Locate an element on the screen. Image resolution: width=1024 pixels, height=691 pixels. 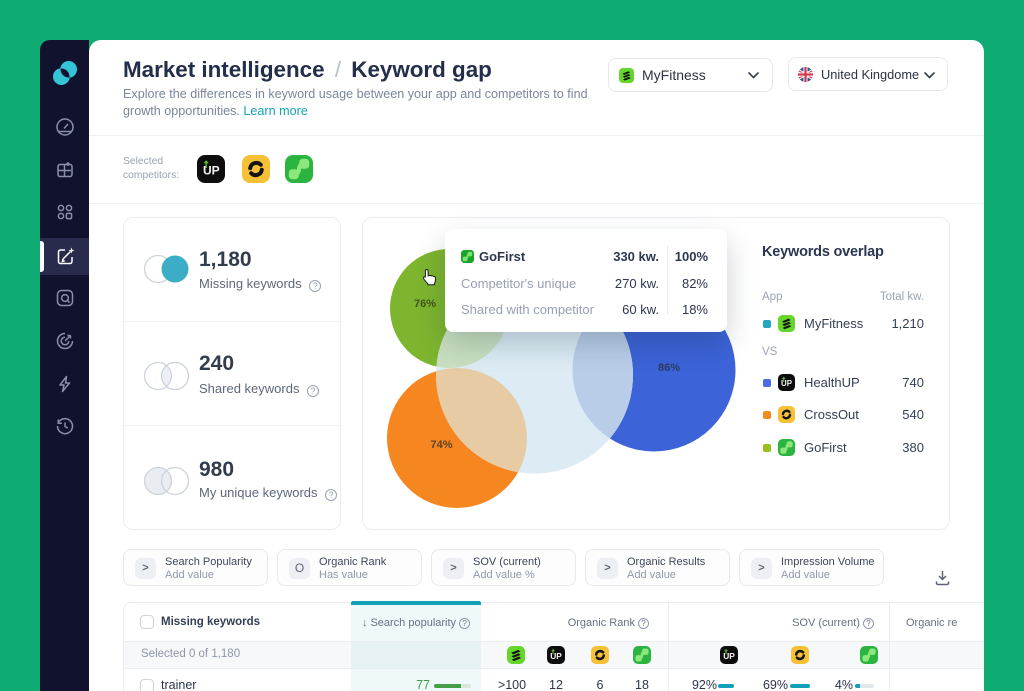
svg-text: 74% is located at coordinates (441, 445).